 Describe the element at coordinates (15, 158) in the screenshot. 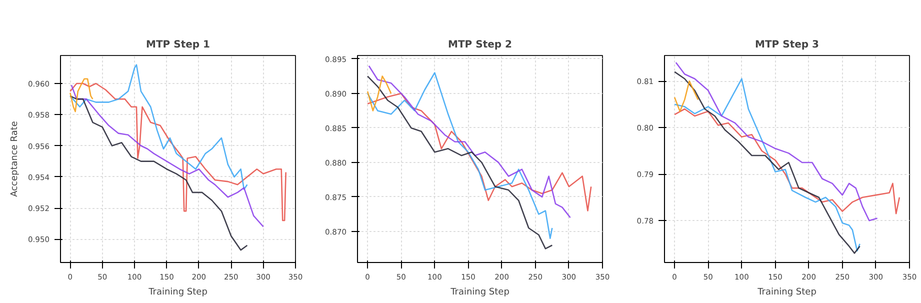

I see `y-axis-title: Acceptance Rate` at that location.